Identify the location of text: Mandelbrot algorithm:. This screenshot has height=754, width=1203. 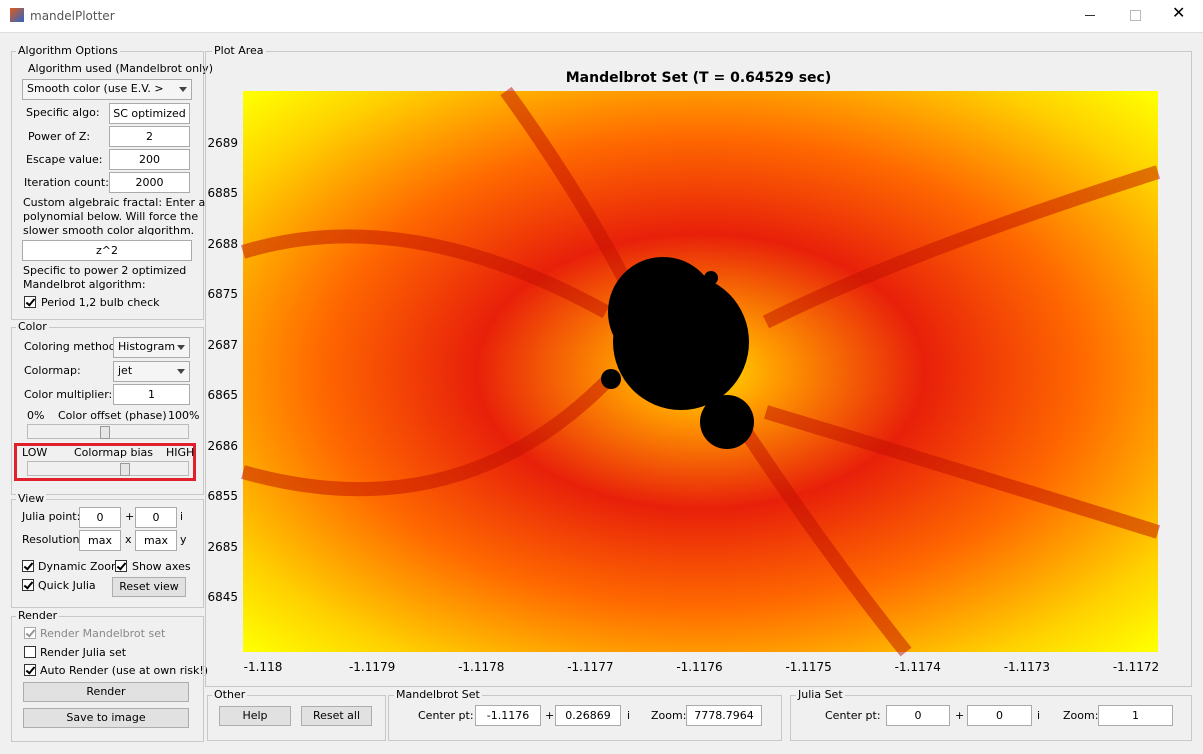
(84, 284).